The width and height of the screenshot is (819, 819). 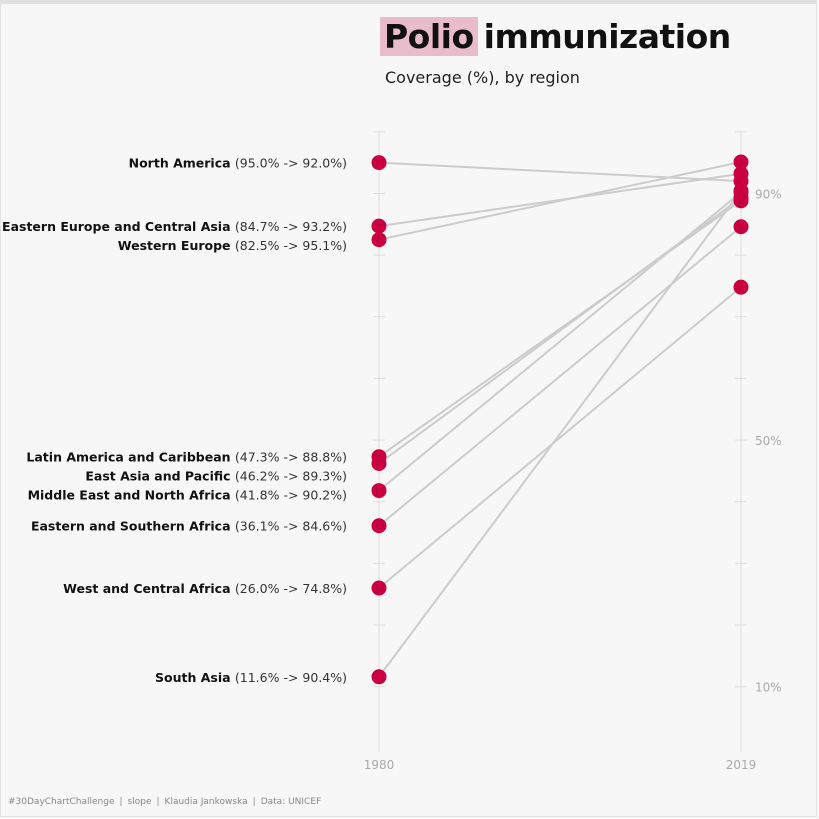 What do you see at coordinates (768, 688) in the screenshot?
I see `y-tick-label: 10%` at bounding box center [768, 688].